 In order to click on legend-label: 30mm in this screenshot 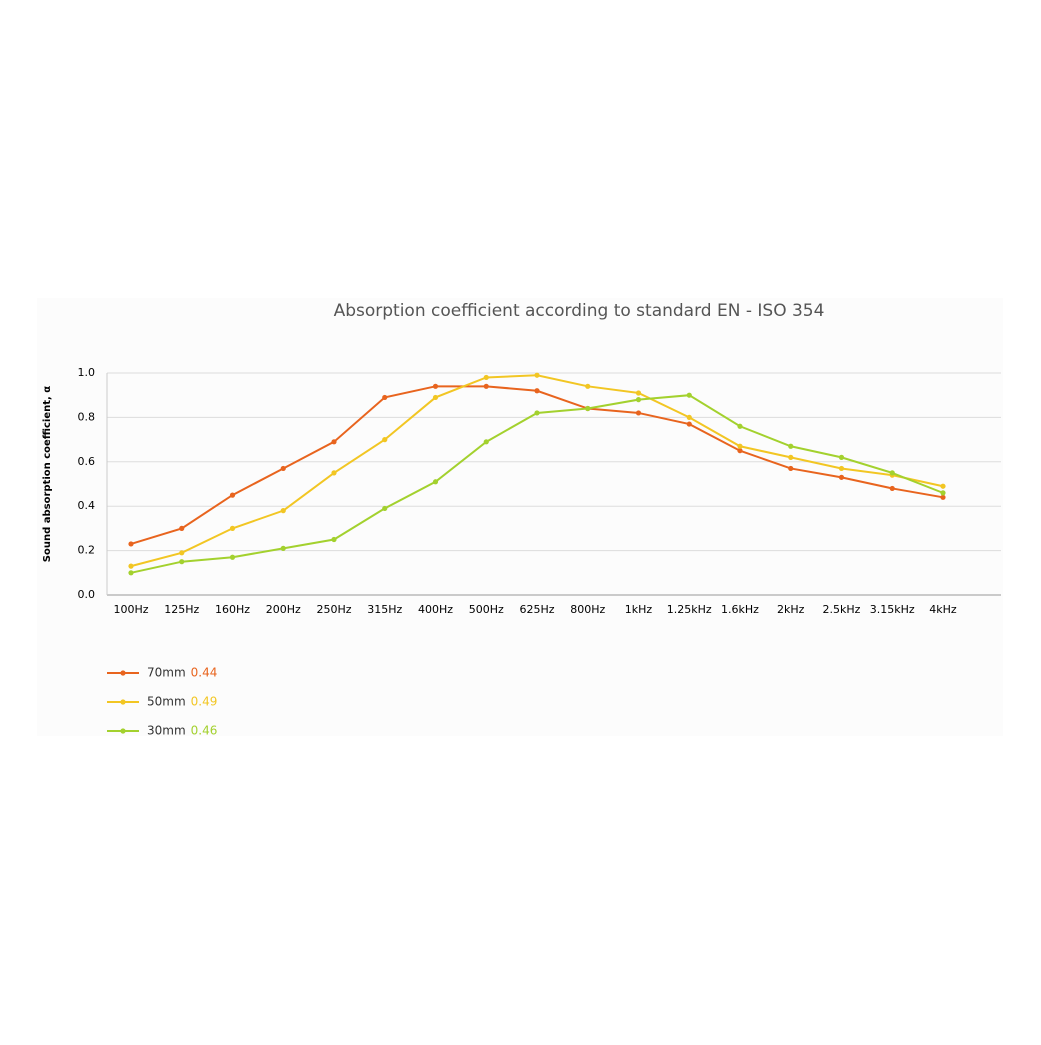, I will do `click(166, 731)`.